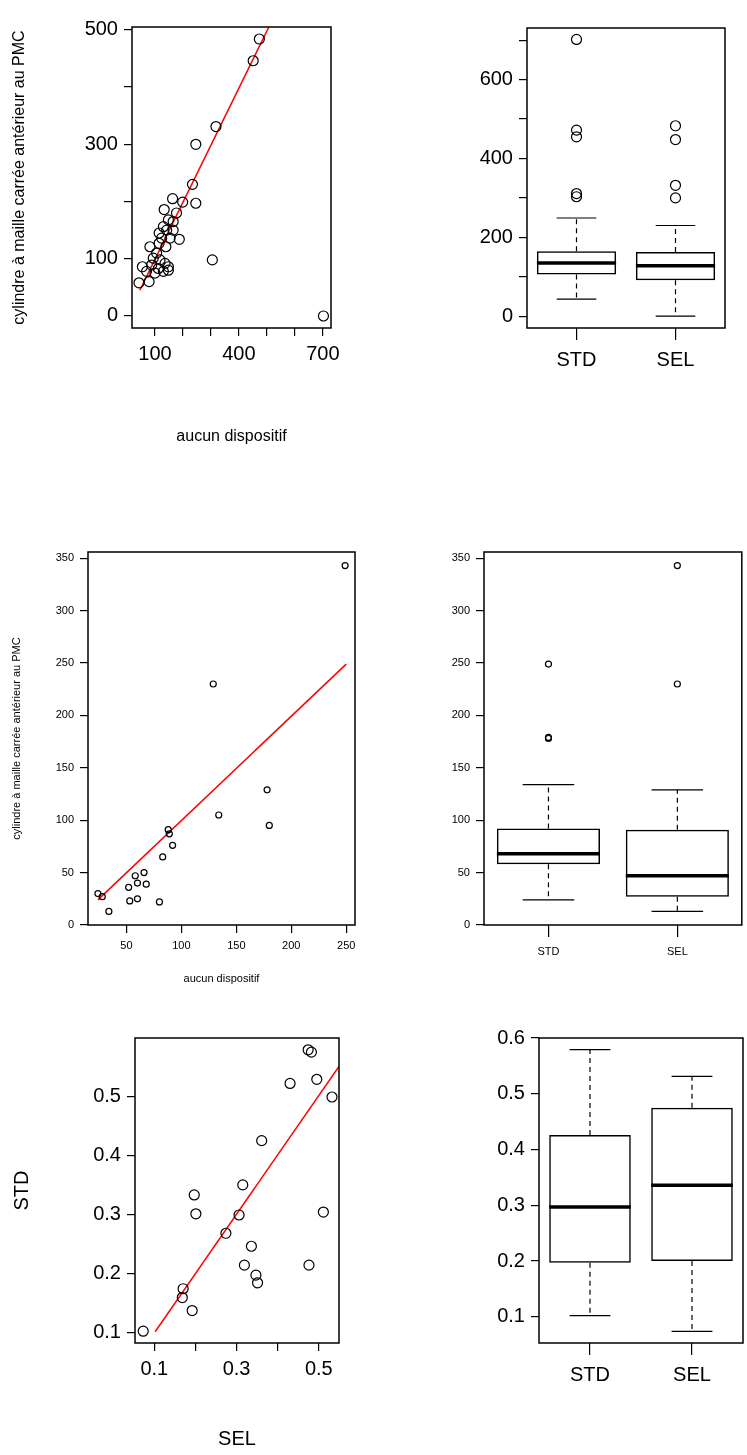 Image resolution: width=747 pixels, height=1455 pixels. I want to click on y-tick-label: 50, so click(67, 871).